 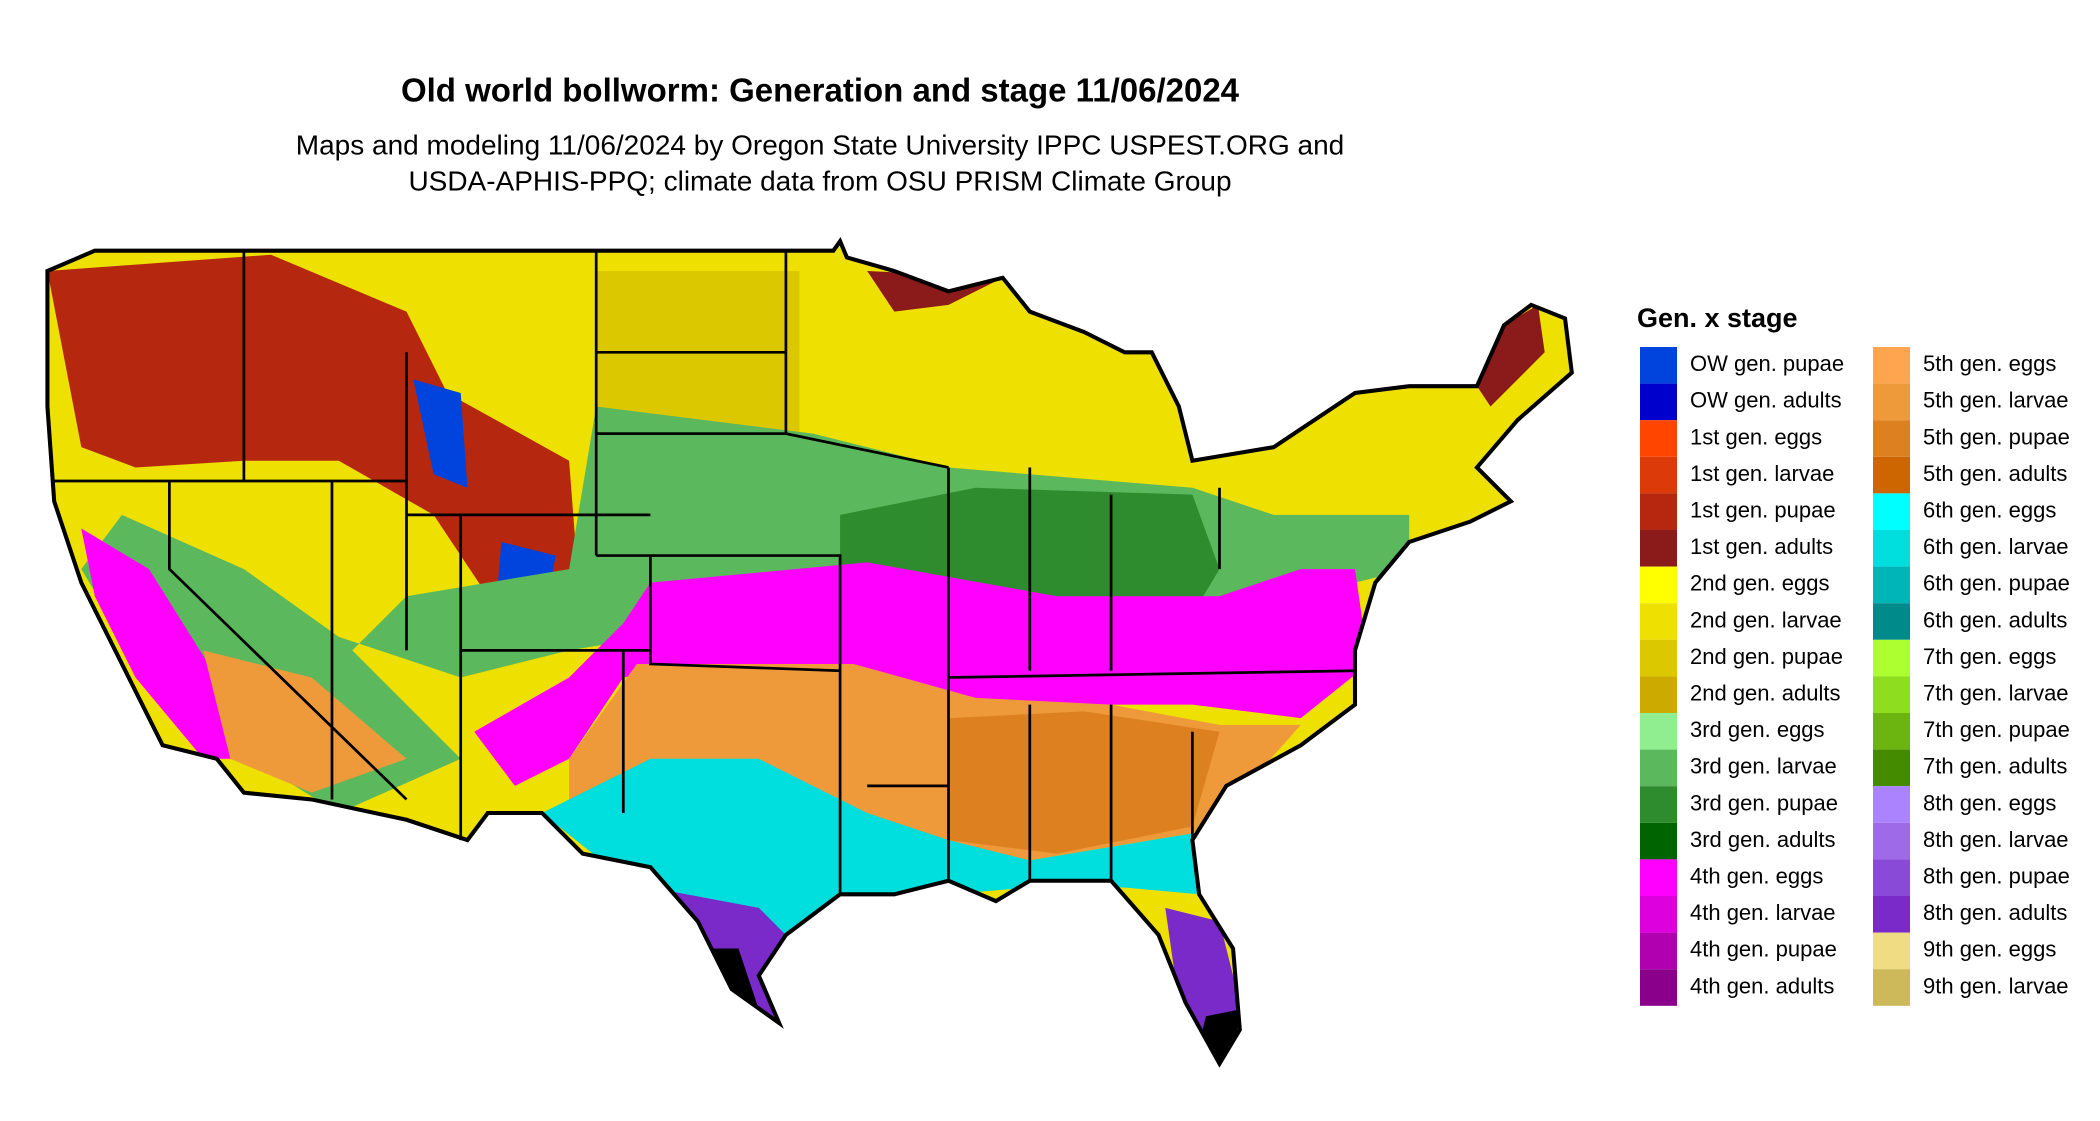 What do you see at coordinates (1763, 766) in the screenshot?
I see `legend-label: 3rd gen. larvae` at bounding box center [1763, 766].